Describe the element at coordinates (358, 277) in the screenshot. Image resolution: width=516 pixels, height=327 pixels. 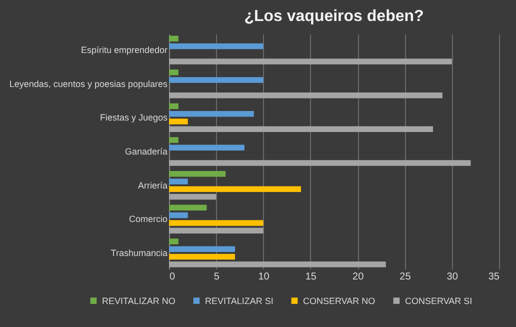
I see `x-tick-label: 20` at that location.